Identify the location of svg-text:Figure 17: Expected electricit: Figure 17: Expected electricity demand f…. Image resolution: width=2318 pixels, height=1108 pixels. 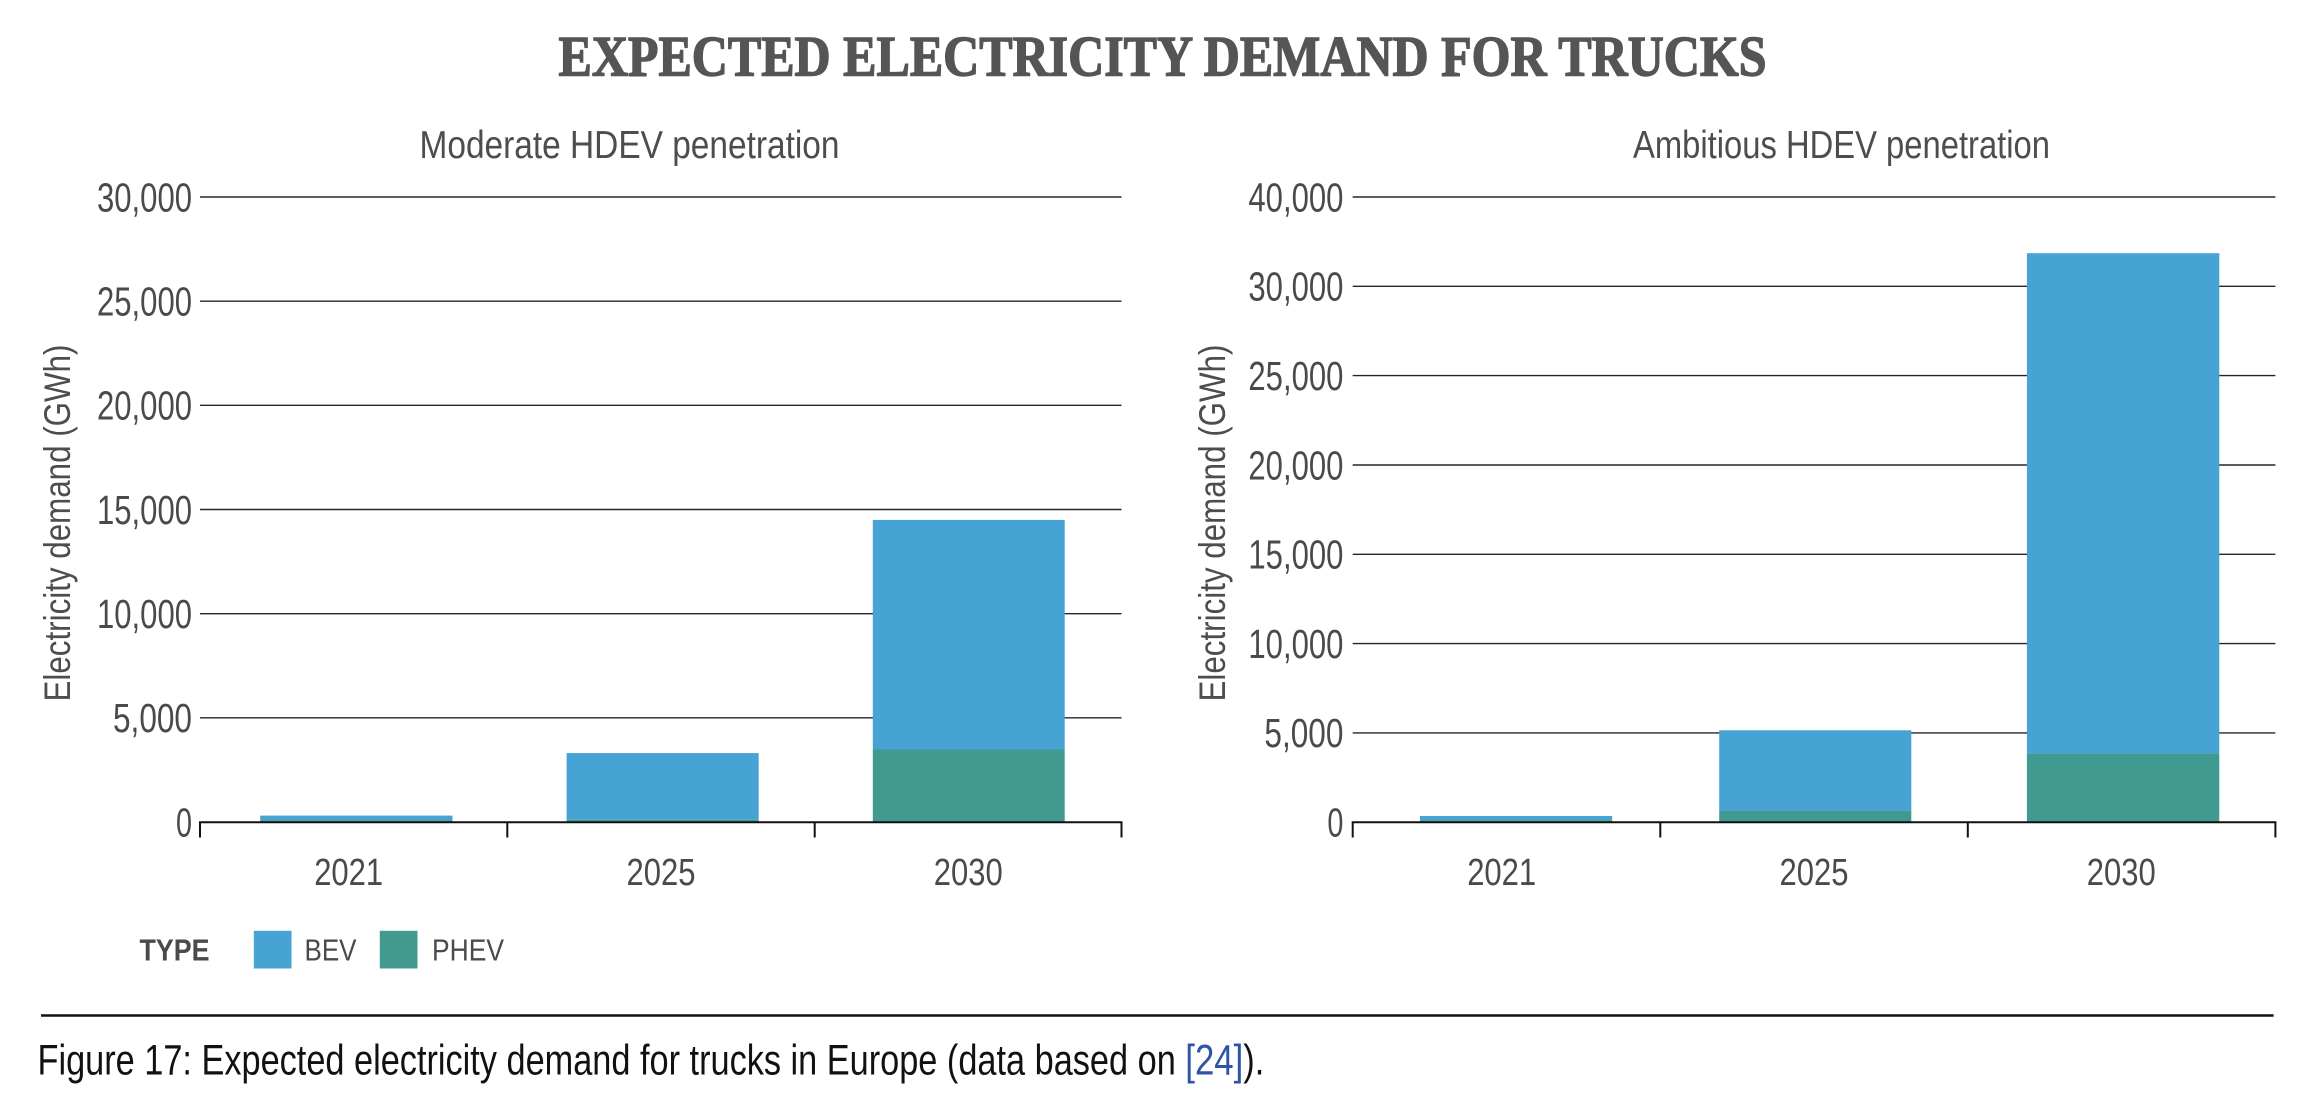
(651, 1061).